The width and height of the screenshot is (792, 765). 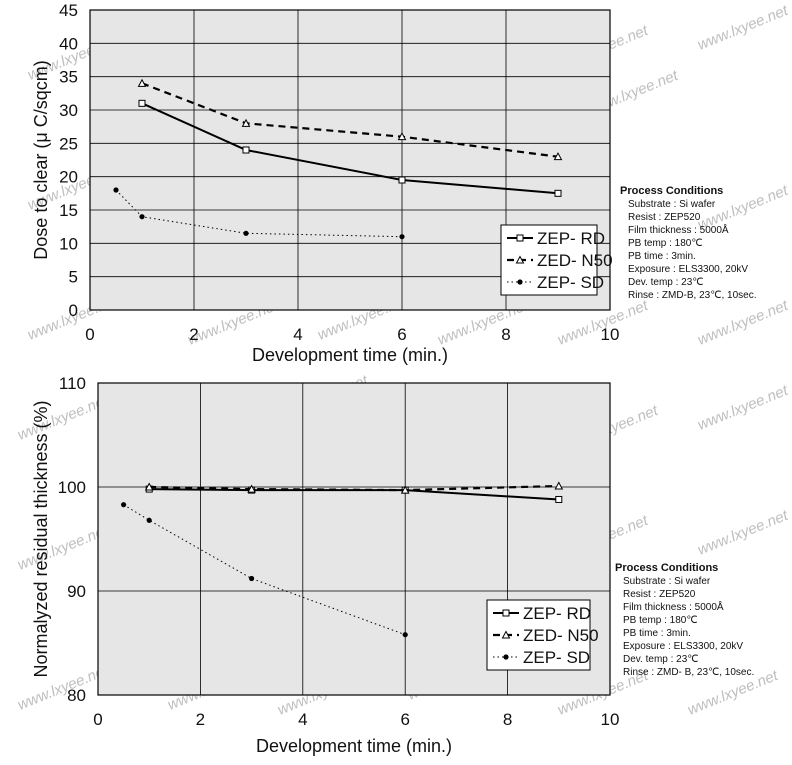 I want to click on y-tick-label: 80, so click(x=76, y=695).